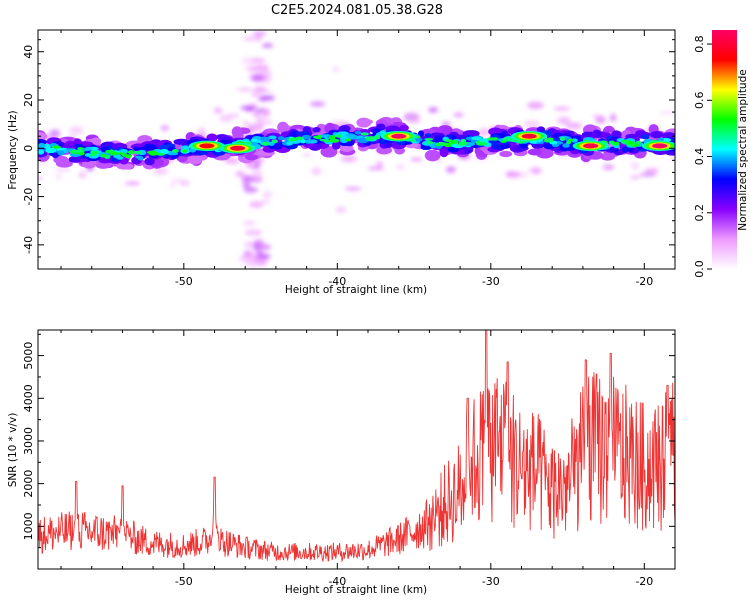 The image size is (750, 600). I want to click on colorbar-tick-label: 0.4, so click(699, 157).